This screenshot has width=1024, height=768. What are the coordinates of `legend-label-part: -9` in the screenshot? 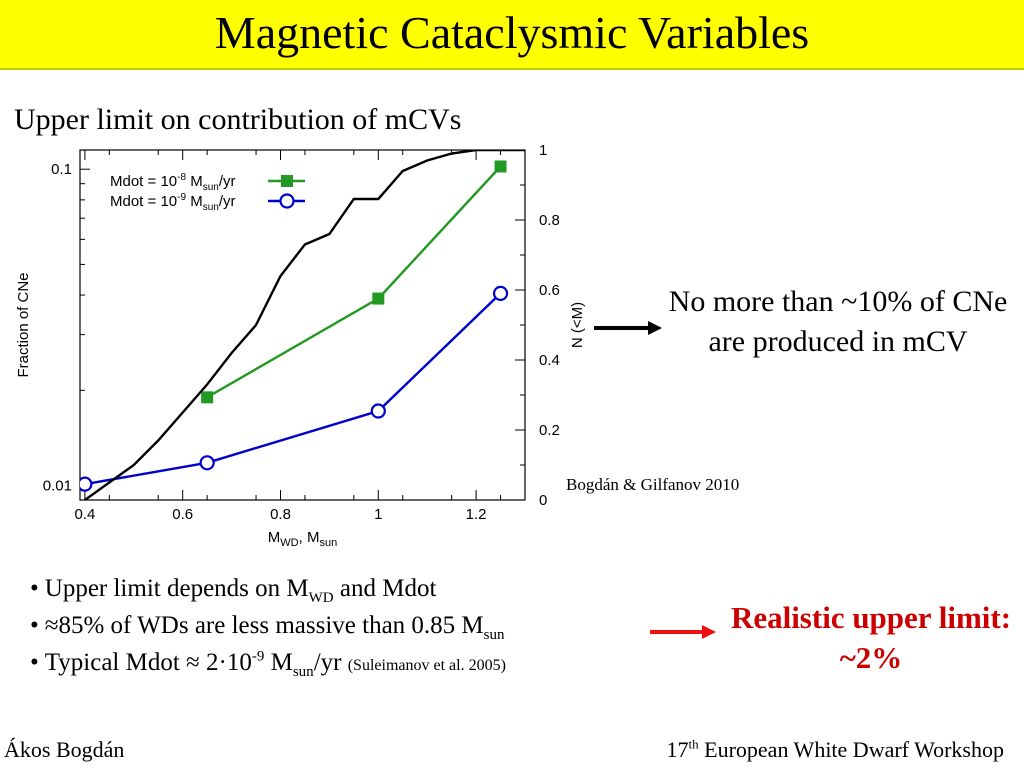 It's located at (181, 197).